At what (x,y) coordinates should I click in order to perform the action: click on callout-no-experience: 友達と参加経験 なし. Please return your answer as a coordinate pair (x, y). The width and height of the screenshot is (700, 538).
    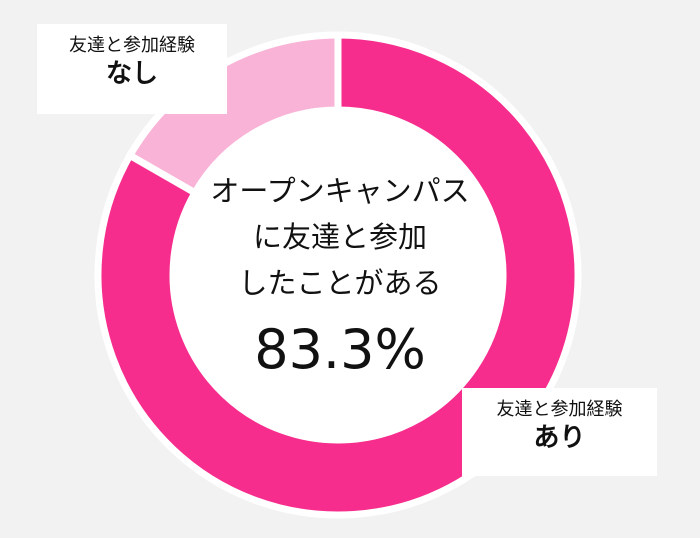
    Looking at the image, I should click on (132, 69).